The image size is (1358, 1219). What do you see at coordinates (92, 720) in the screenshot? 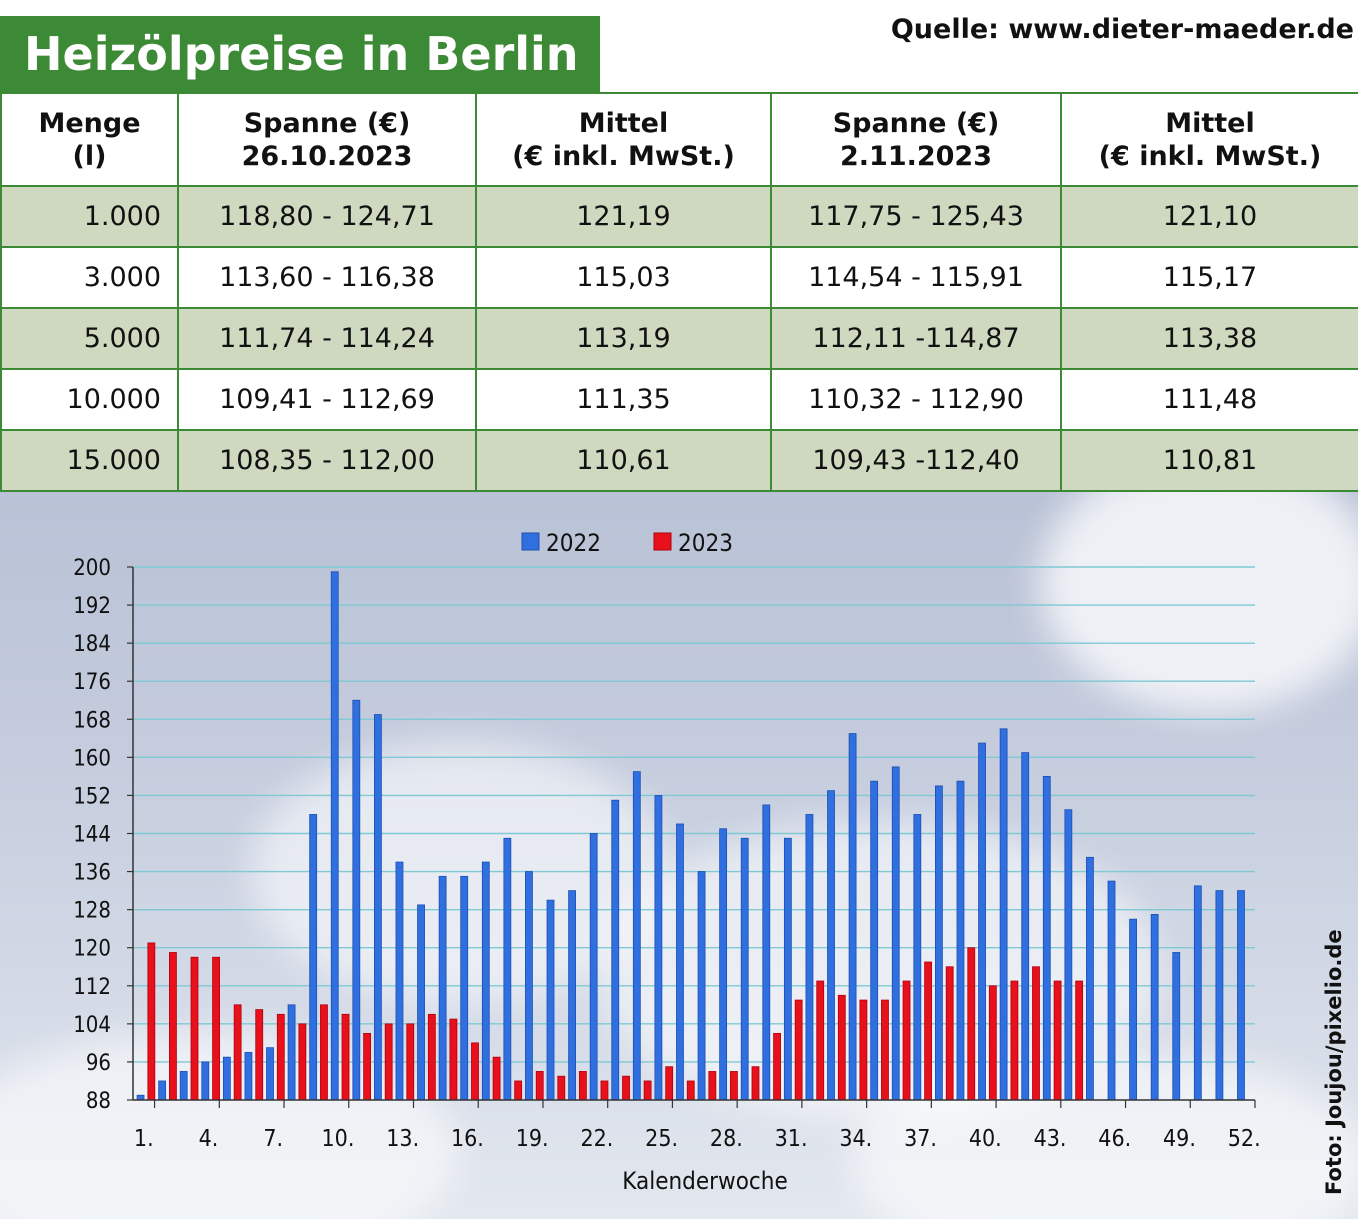
I see `y-tick-label: 168` at bounding box center [92, 720].